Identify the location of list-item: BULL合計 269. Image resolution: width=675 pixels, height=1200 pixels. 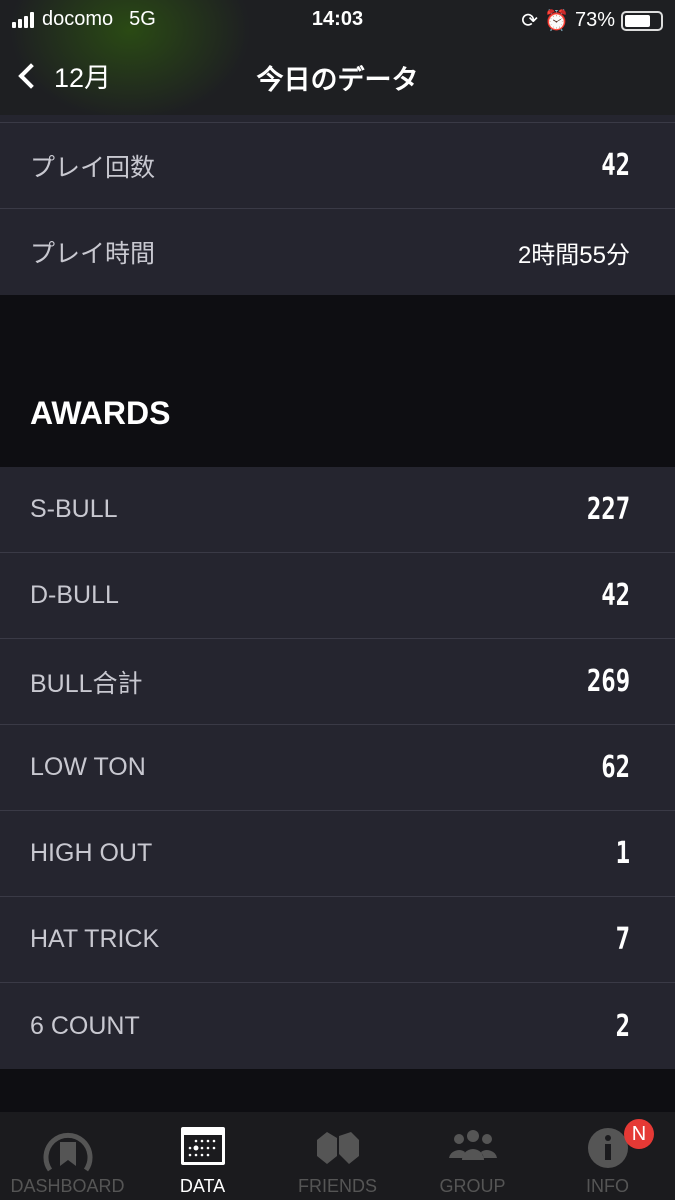
(337, 682).